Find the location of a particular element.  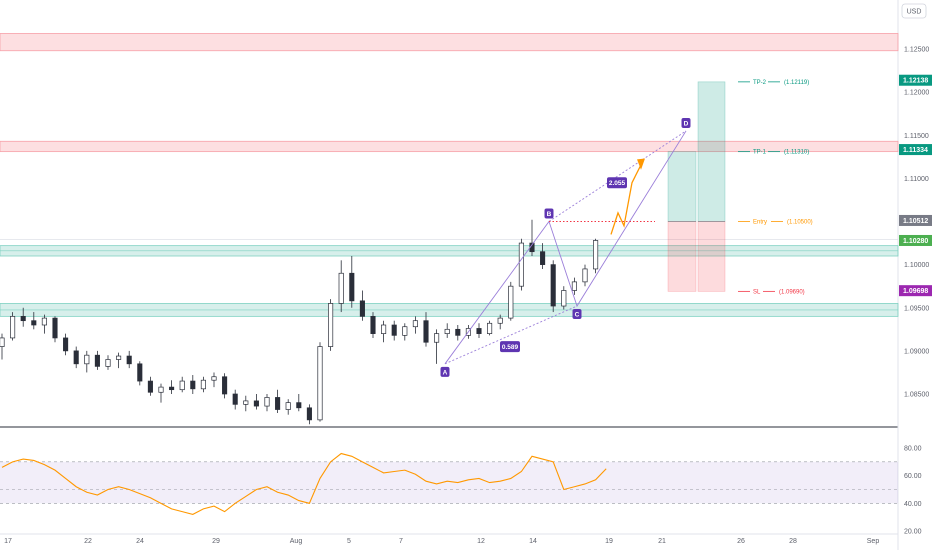

svg-text: SL is located at coordinates (757, 292).